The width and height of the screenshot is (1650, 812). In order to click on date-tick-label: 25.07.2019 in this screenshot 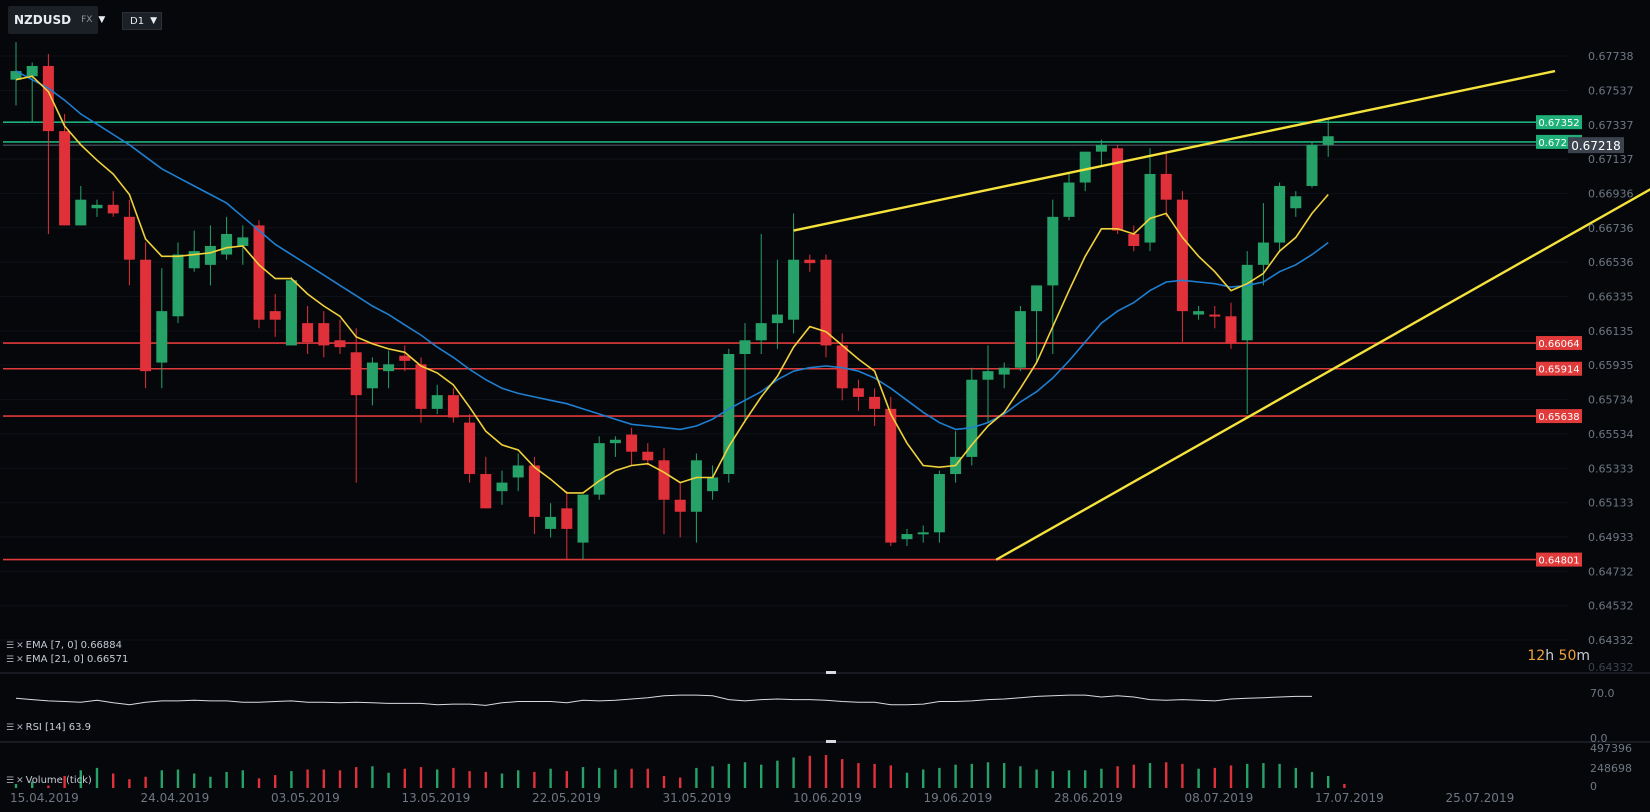, I will do `click(1480, 798)`.